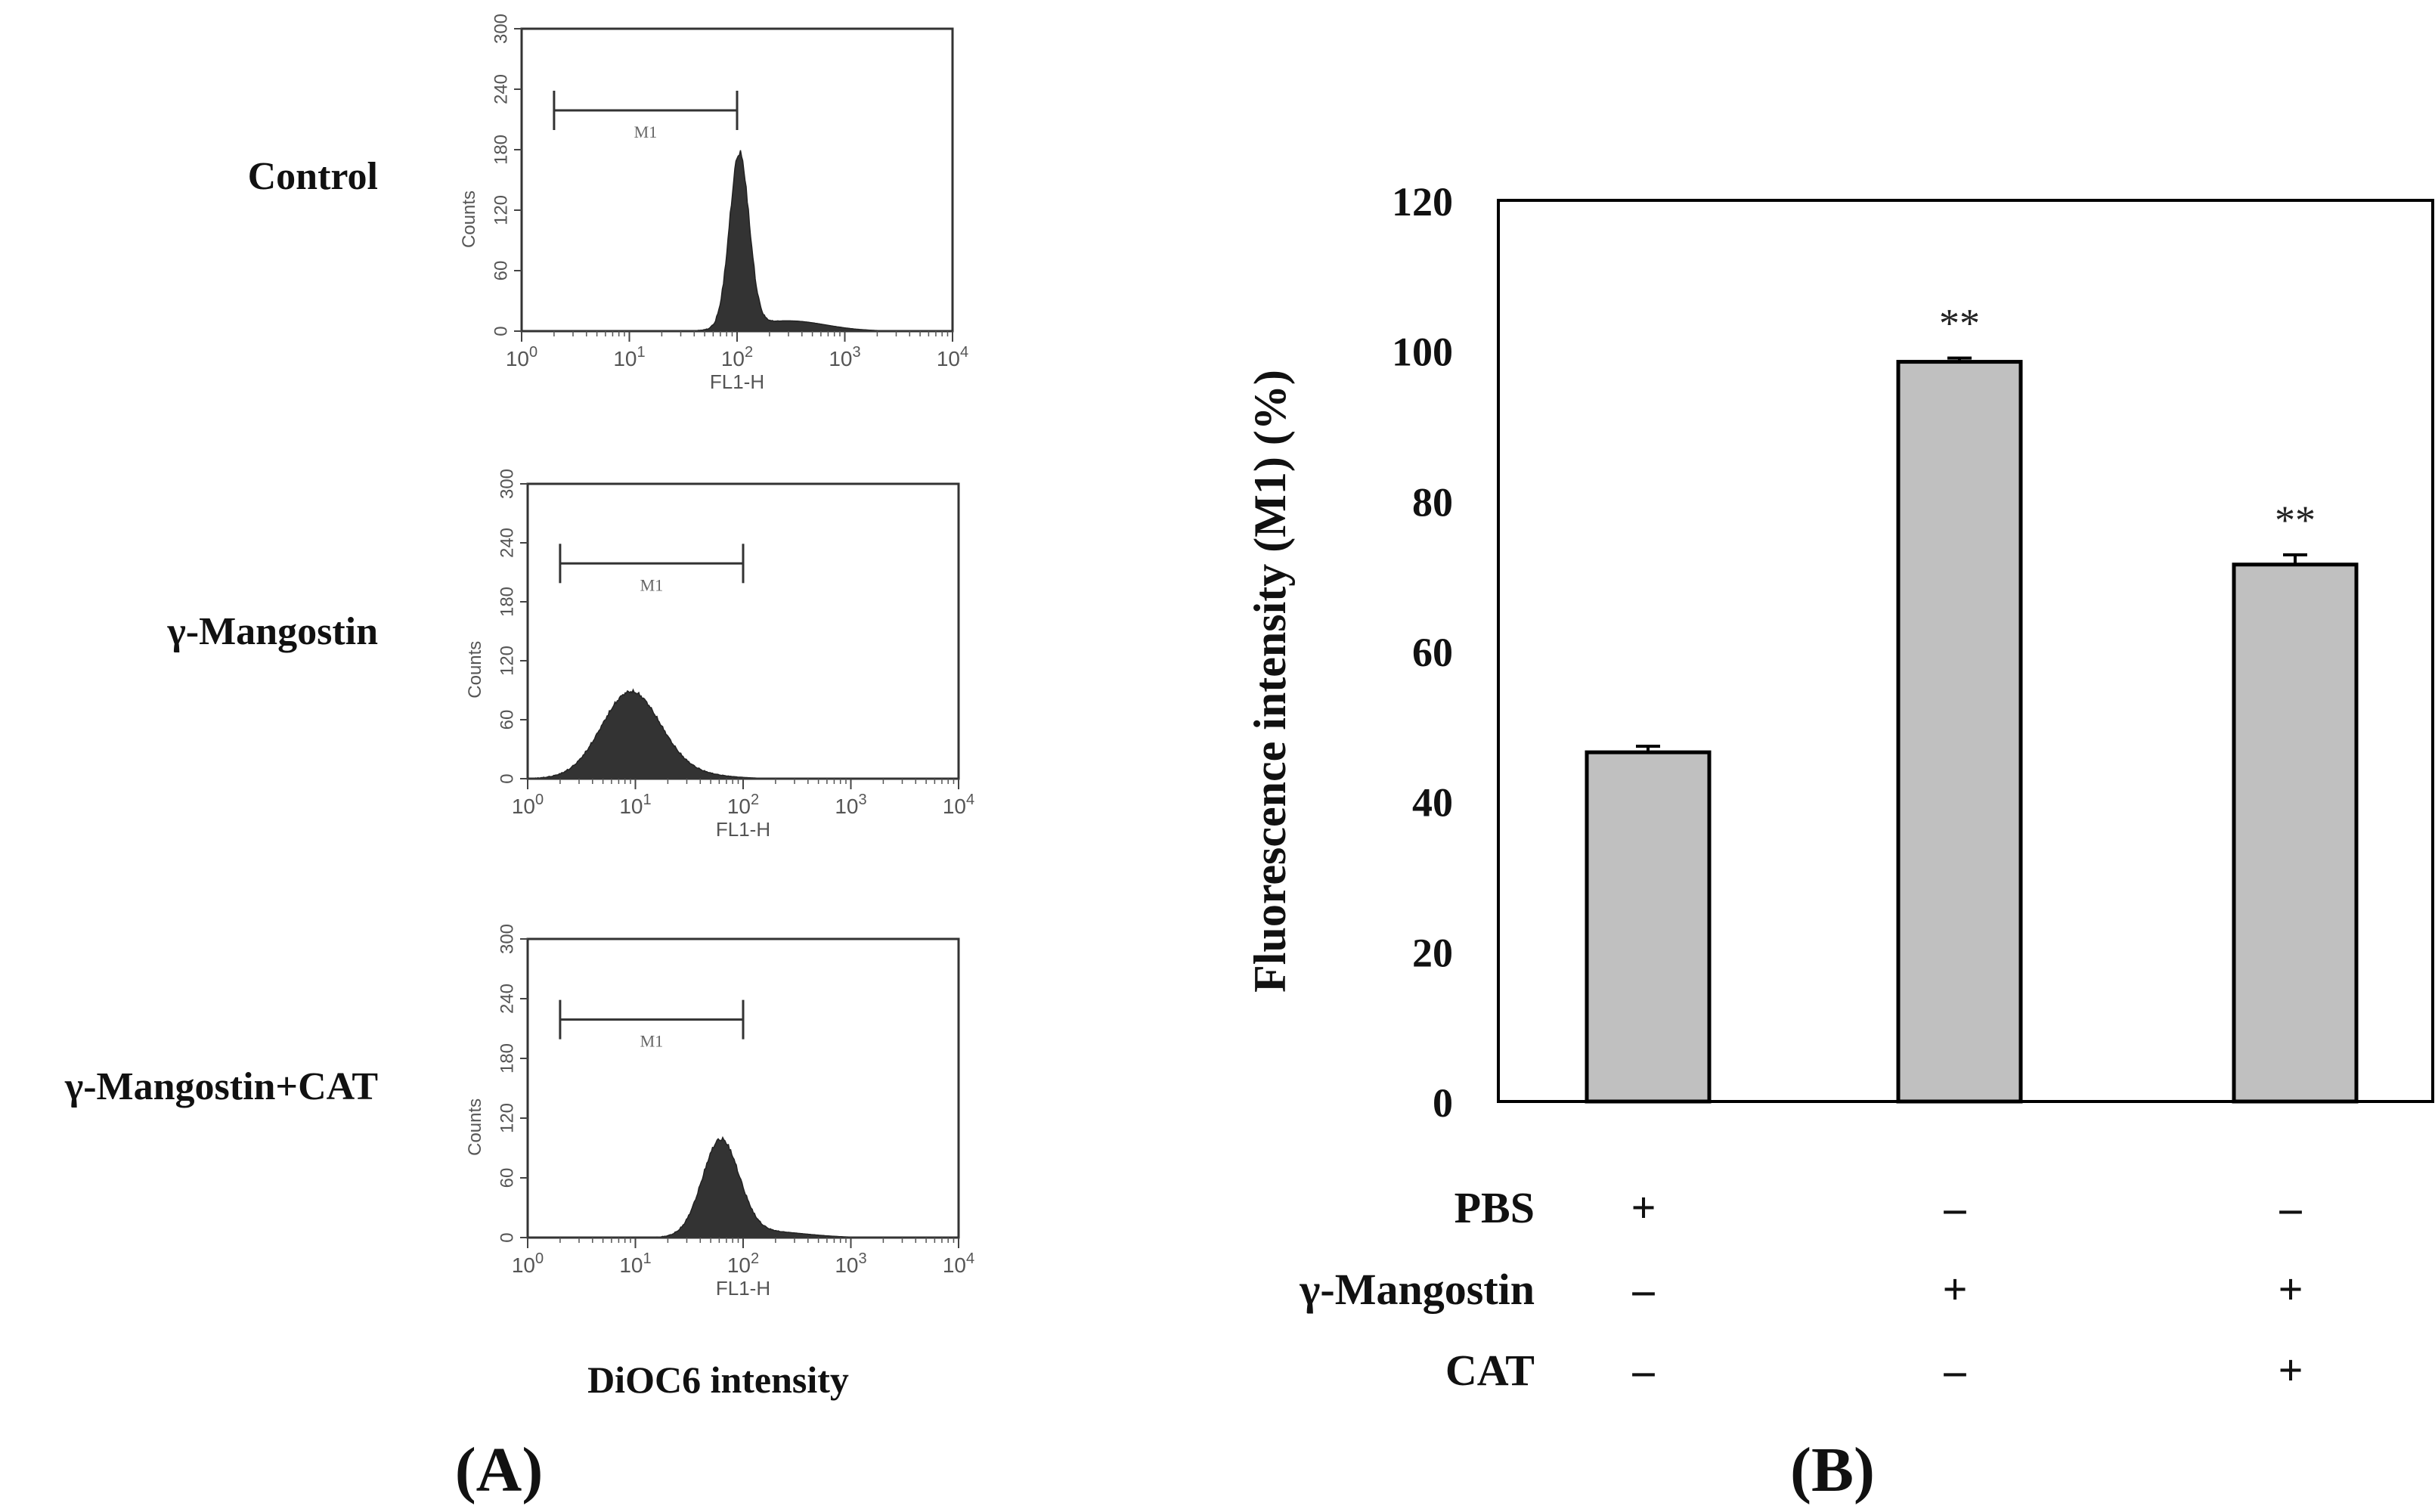 This screenshot has height=1512, width=2435. What do you see at coordinates (1432, 952) in the screenshot?
I see `y-tick-label: 20` at bounding box center [1432, 952].